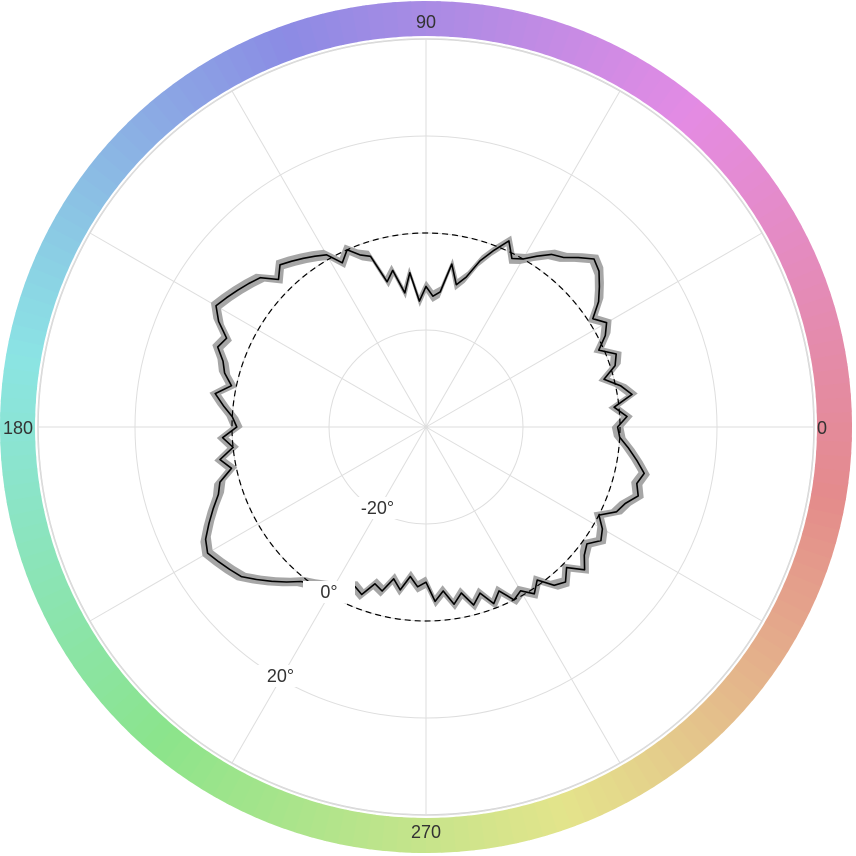 This screenshot has width=856, height=856. I want to click on radial-tick-label: -20°, so click(377, 508).